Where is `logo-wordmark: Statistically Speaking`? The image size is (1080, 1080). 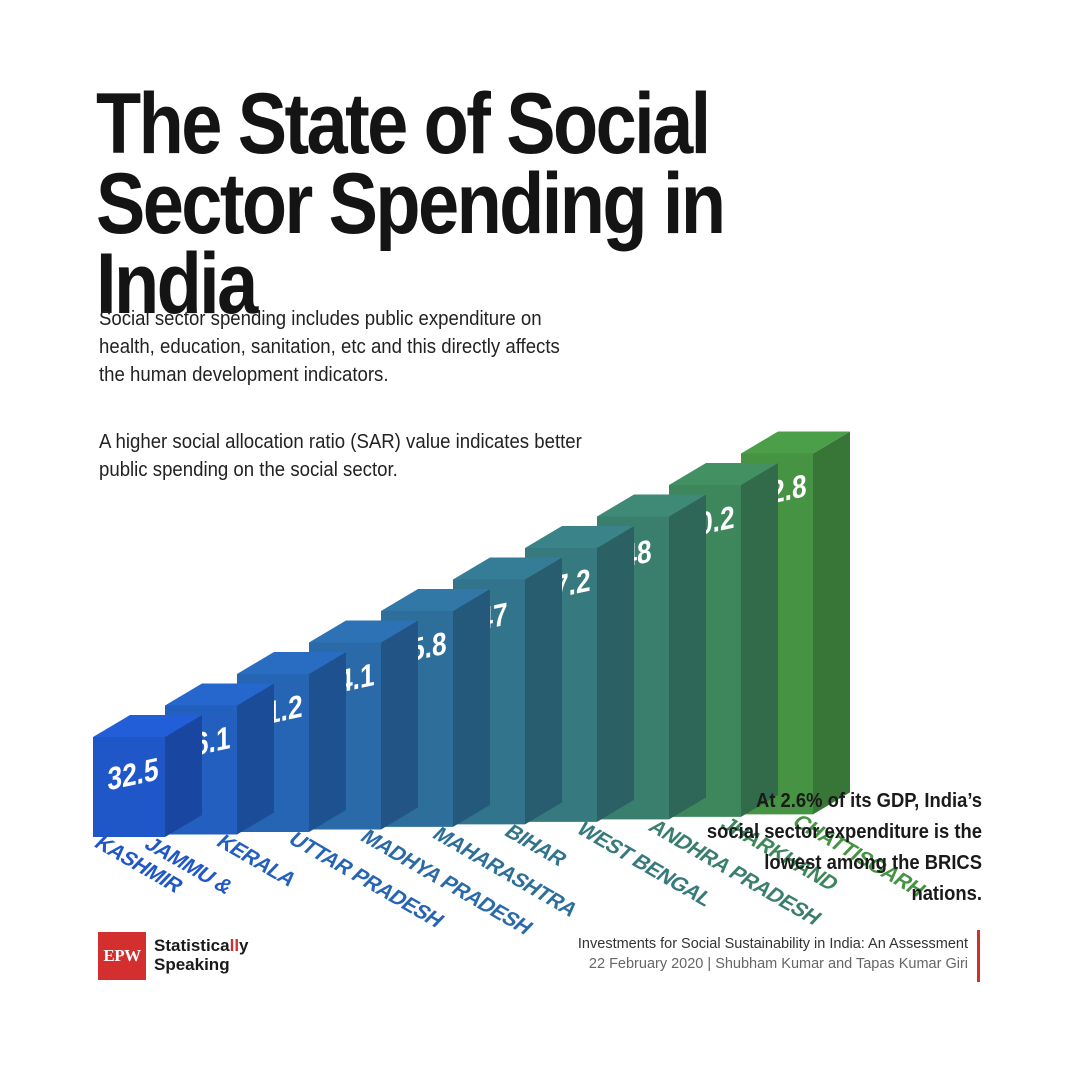 logo-wordmark: Statistically Speaking is located at coordinates (201, 955).